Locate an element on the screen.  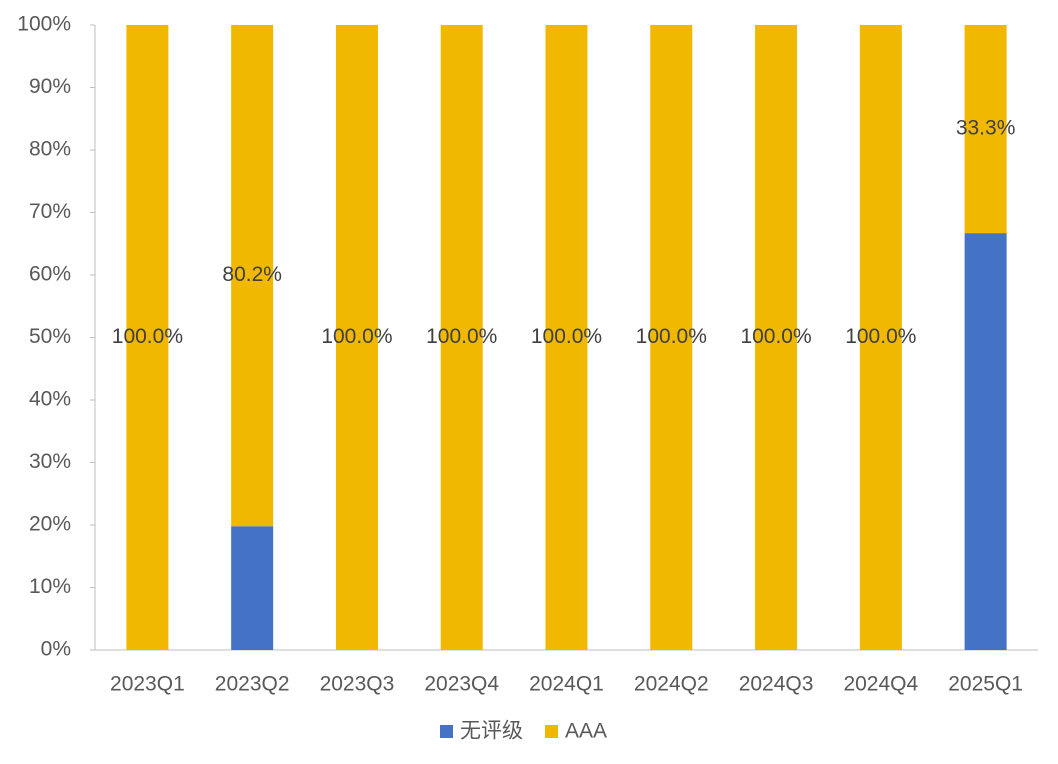
x-tick-label: 2023Q1 is located at coordinates (147, 684).